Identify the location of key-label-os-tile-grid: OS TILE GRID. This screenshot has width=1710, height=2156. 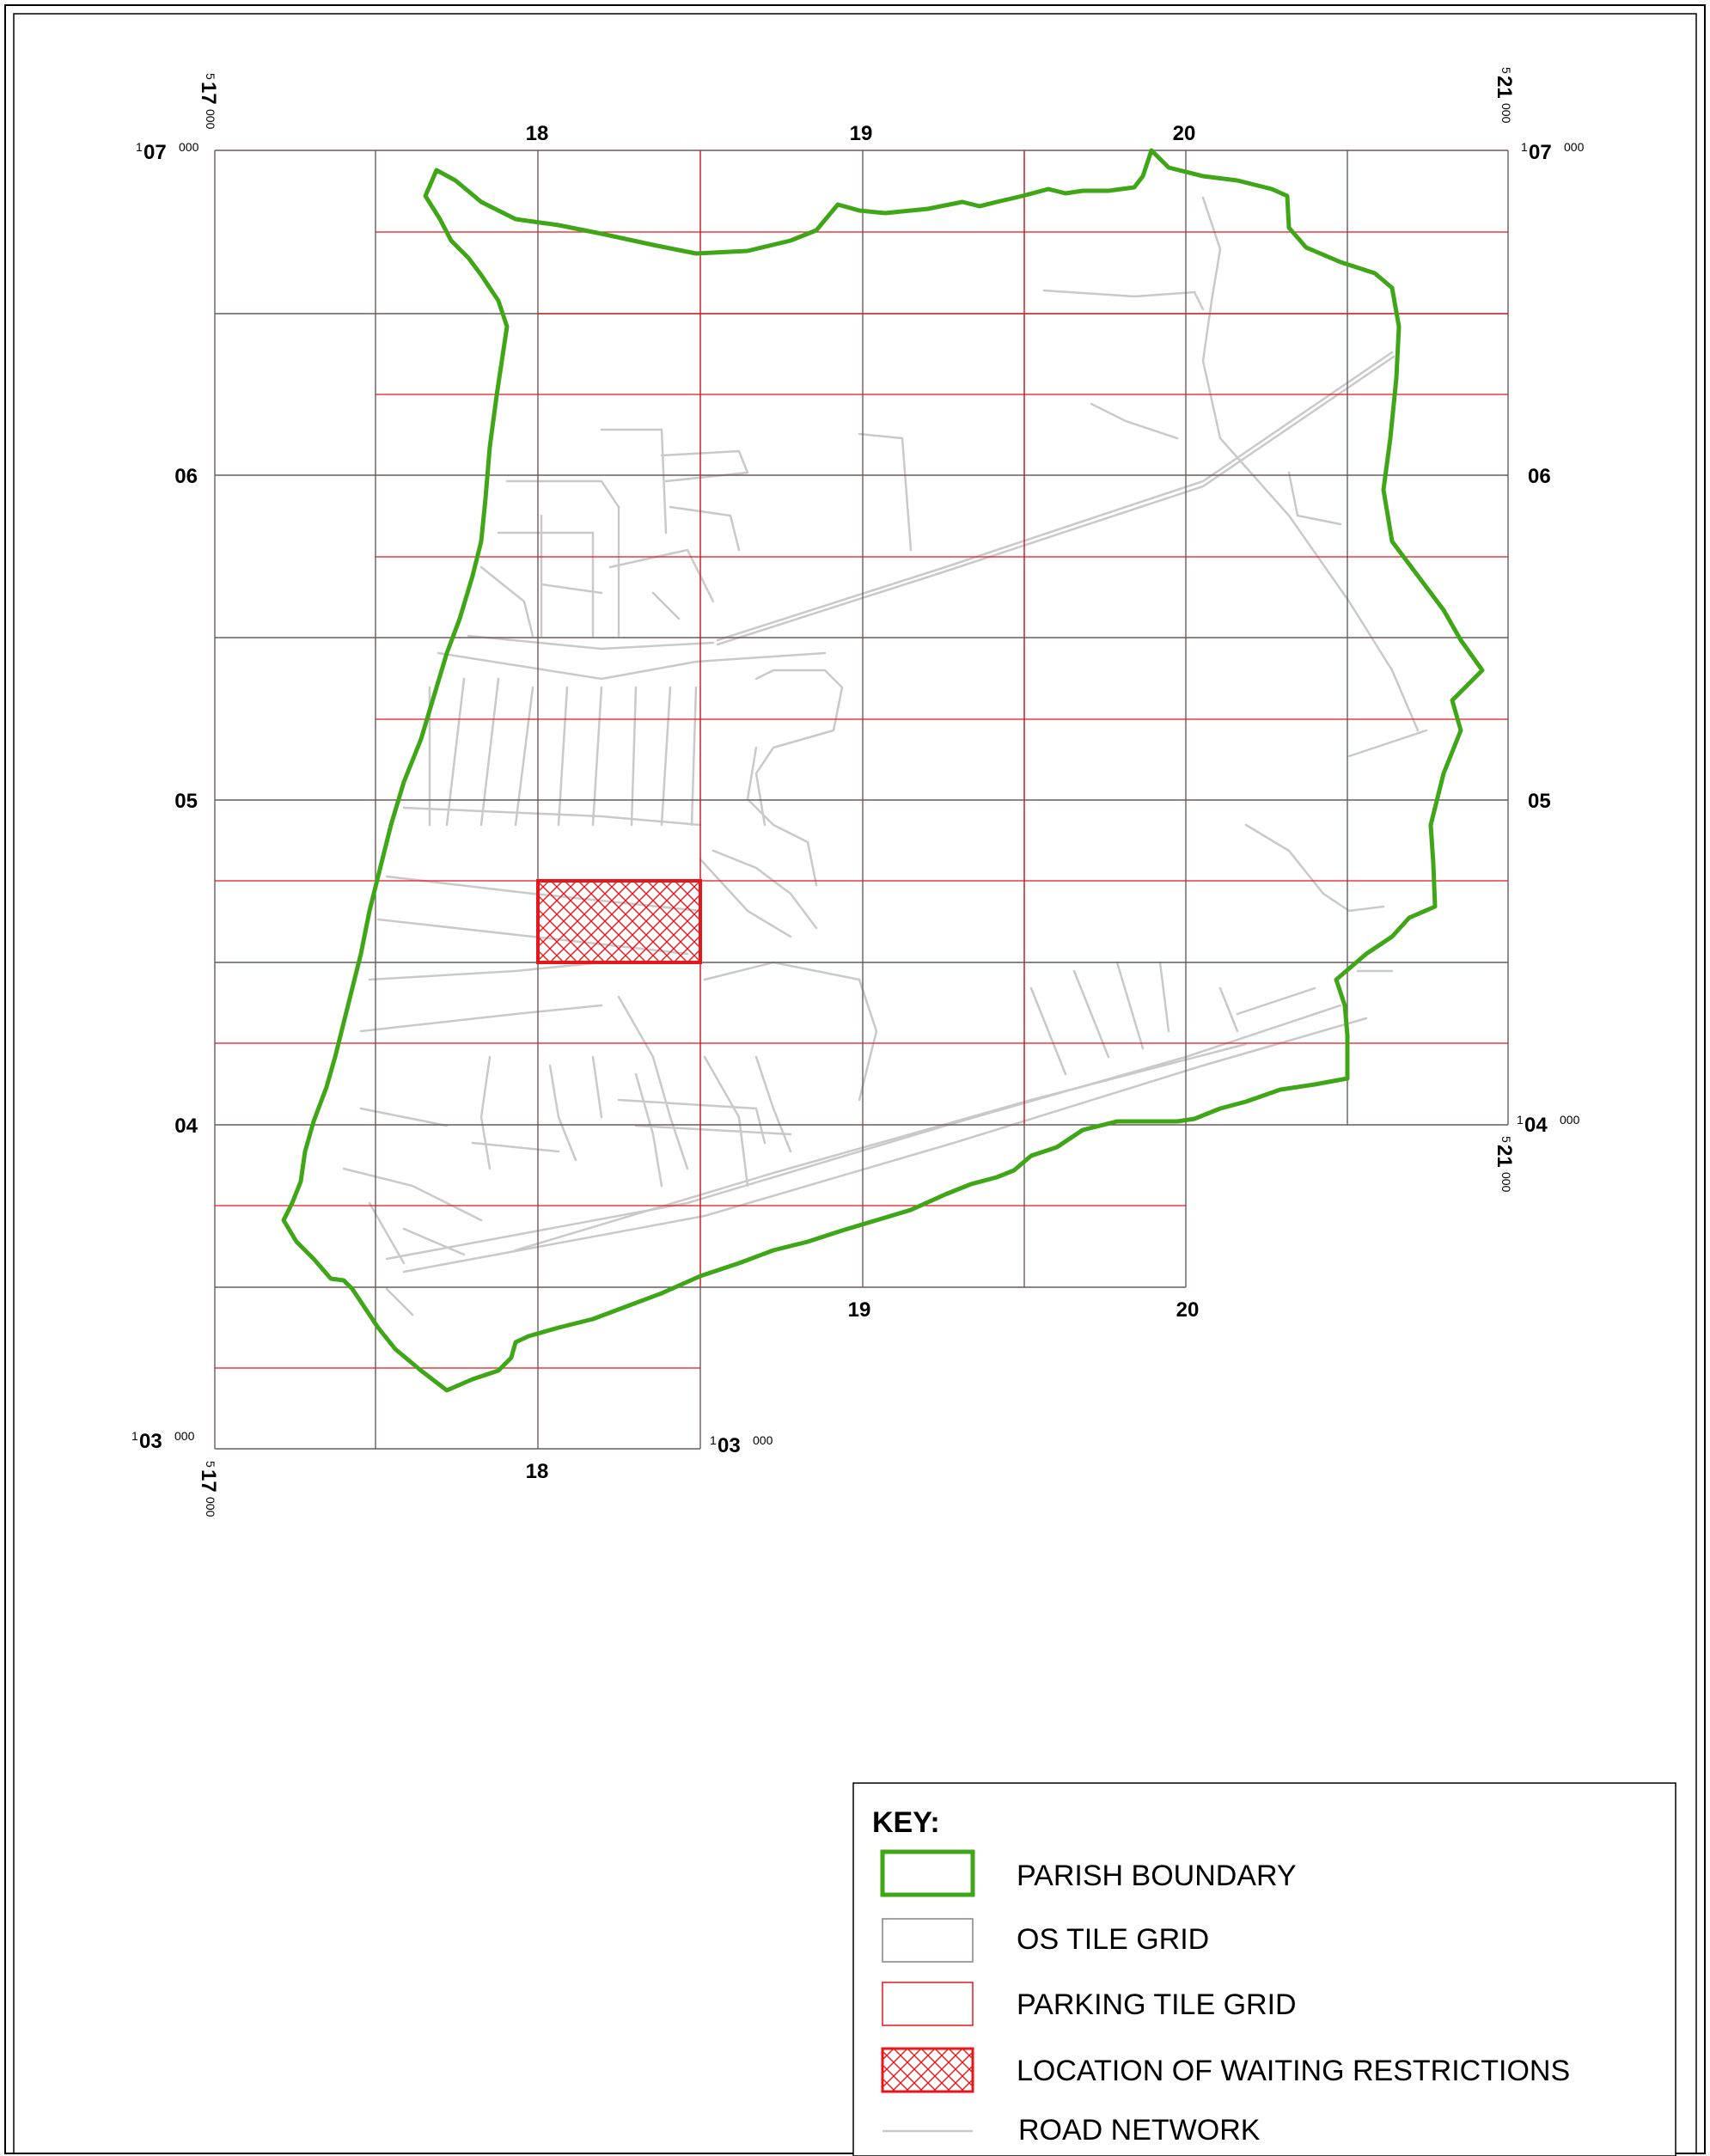
(1113, 1939).